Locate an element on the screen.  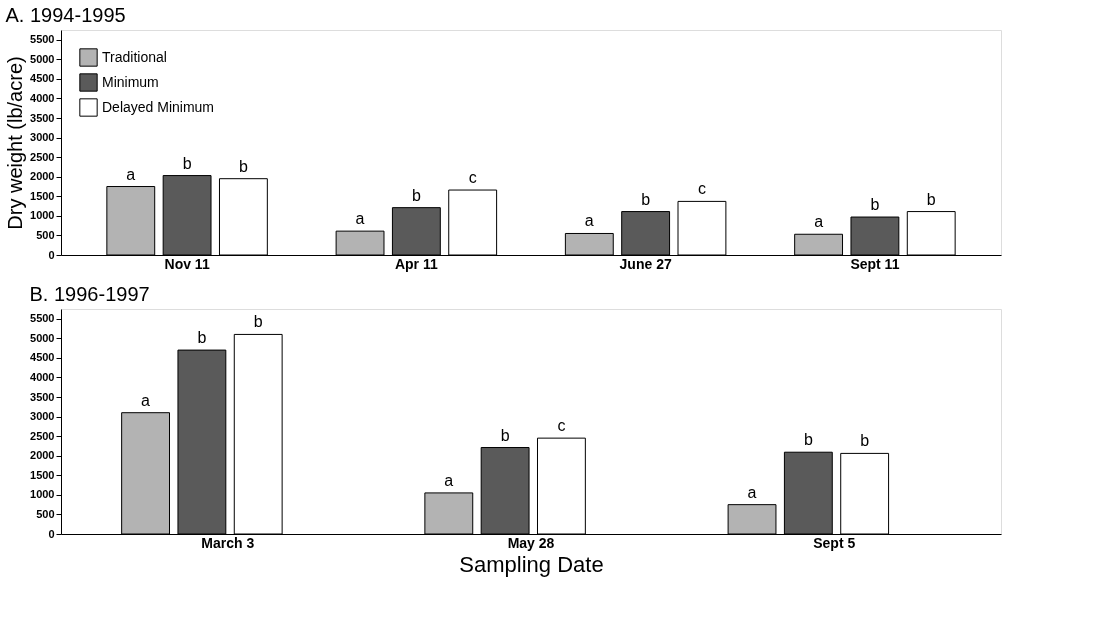
legend-label: Traditional is located at coordinates (134, 56).